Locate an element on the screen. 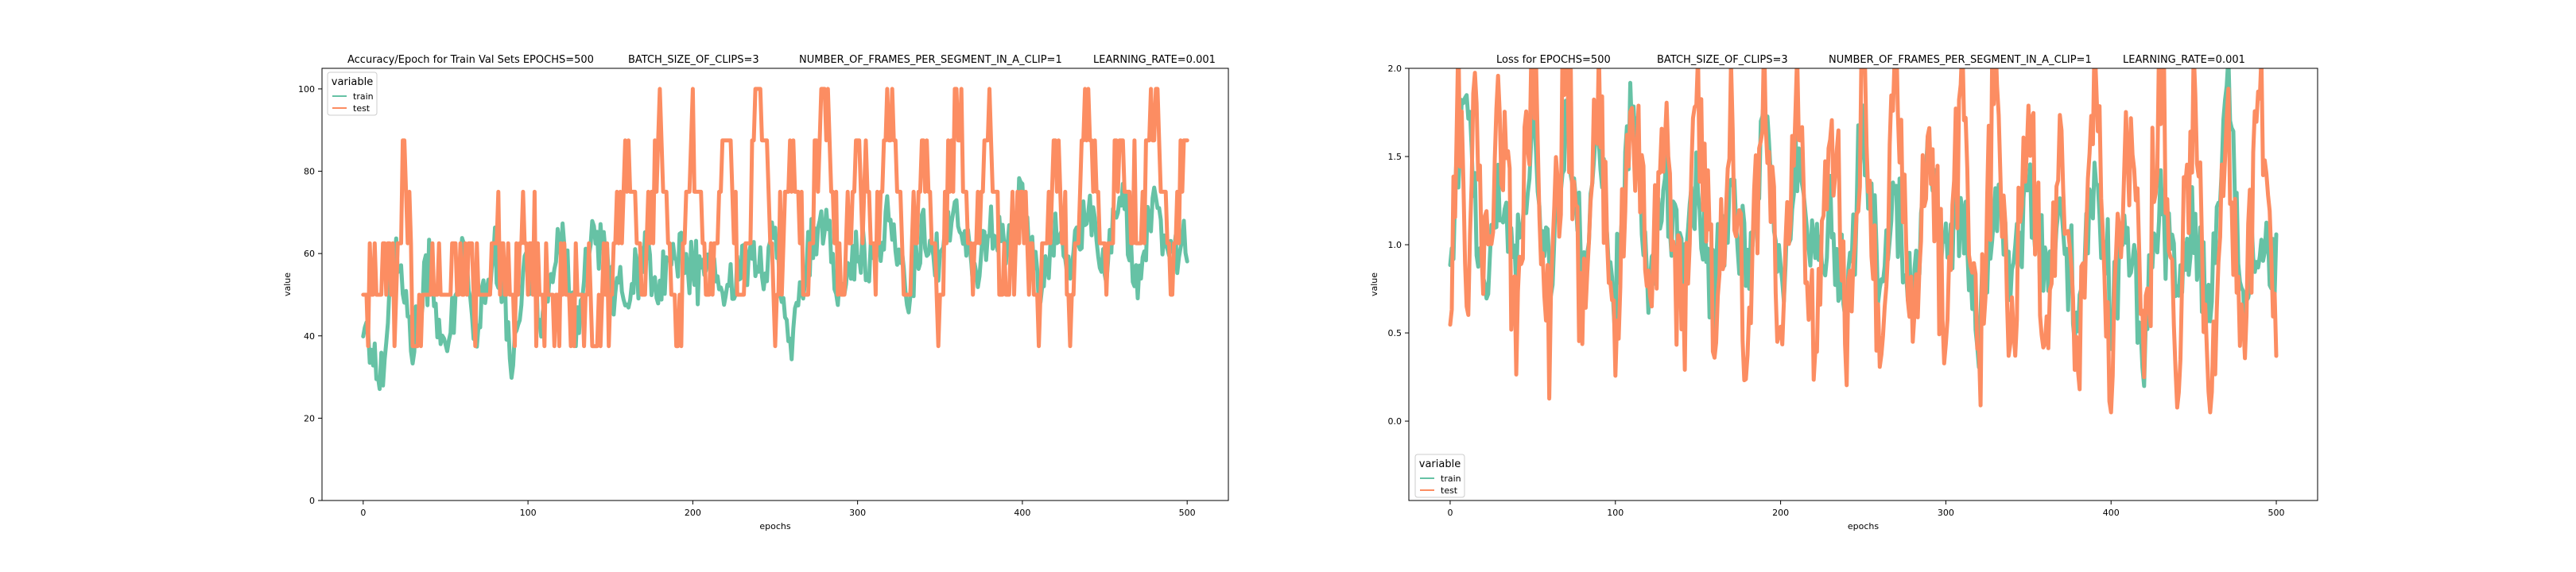 The image size is (2576, 572). y-tick-label: 2.0 is located at coordinates (1395, 69).